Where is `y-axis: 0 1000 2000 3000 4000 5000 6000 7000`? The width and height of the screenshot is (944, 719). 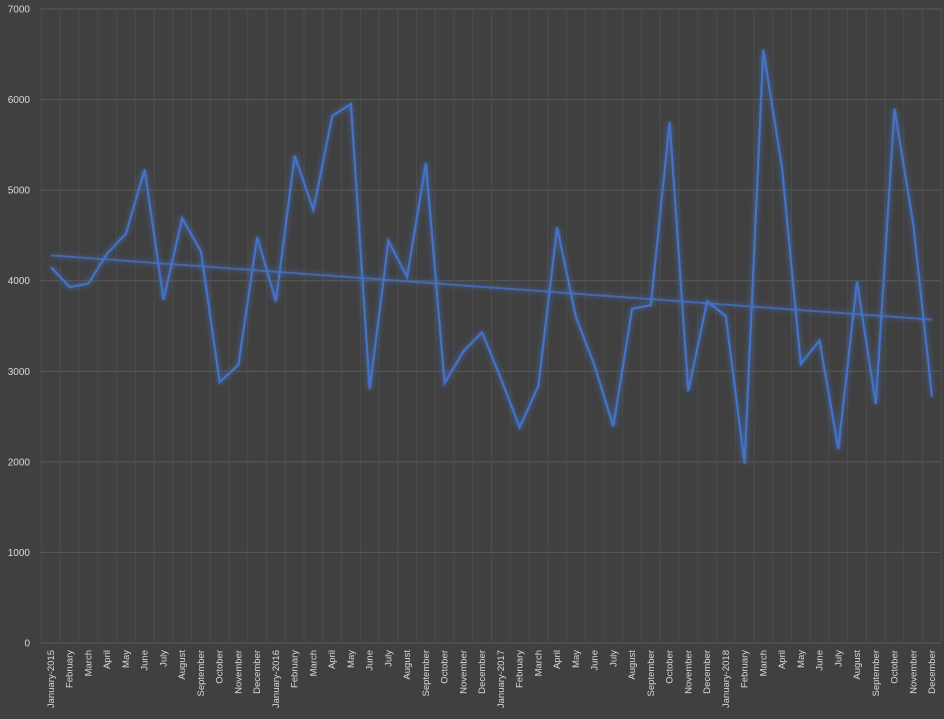
y-axis: 0 1000 2000 3000 4000 5000 6000 7000 is located at coordinates (19, 327).